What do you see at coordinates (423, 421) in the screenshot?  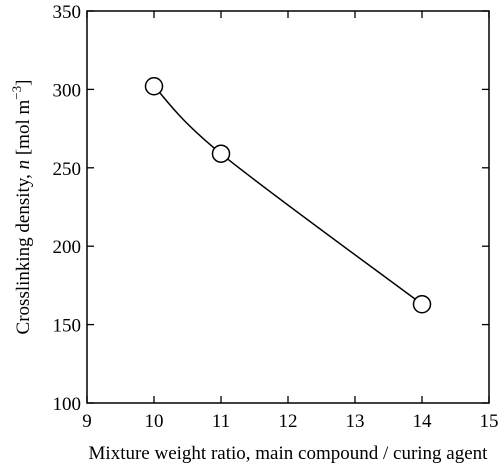 I see `x-tick-label-14: 14` at bounding box center [423, 421].